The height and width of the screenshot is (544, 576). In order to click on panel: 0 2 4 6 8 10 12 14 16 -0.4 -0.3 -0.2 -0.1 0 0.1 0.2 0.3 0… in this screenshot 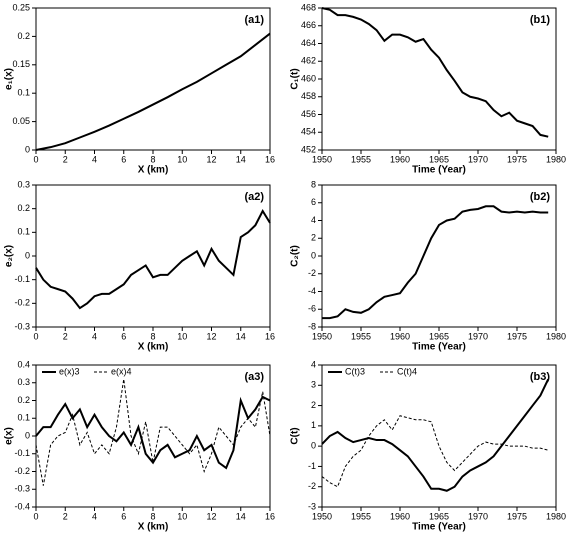, I will do `click(139, 445)`.